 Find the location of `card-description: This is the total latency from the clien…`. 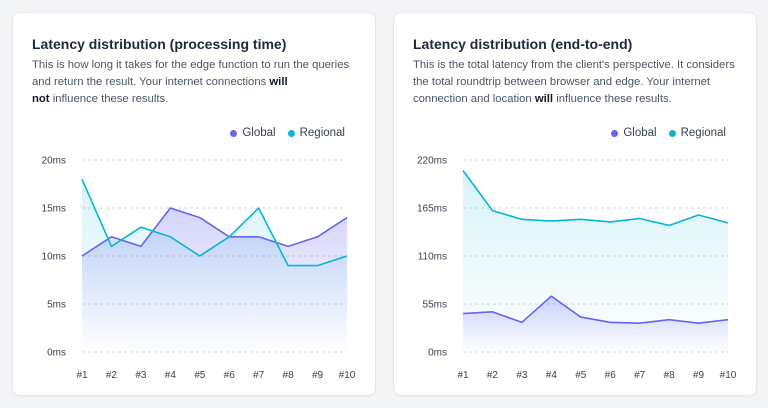

card-description: This is the total latency from the clien… is located at coordinates (578, 82).